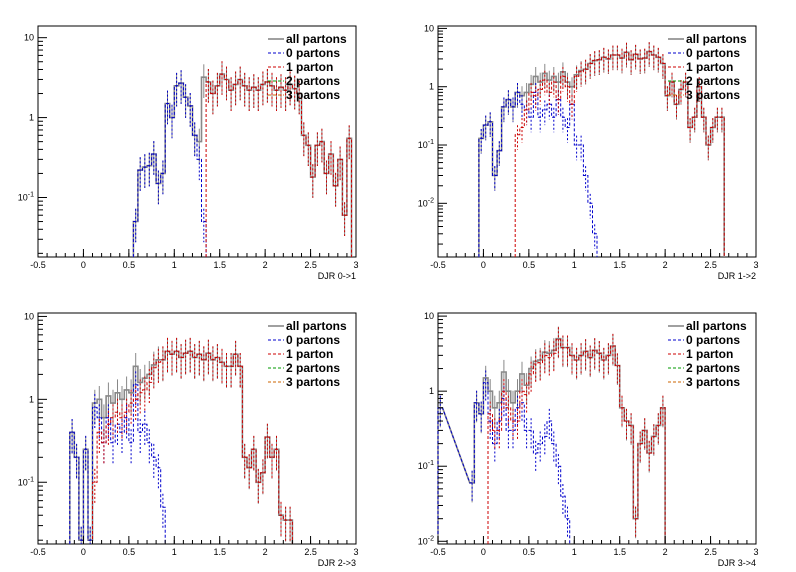 Image resolution: width=796 pixels, height=572 pixels. I want to click on x-axis-title: DJR 1->2, so click(737, 276).